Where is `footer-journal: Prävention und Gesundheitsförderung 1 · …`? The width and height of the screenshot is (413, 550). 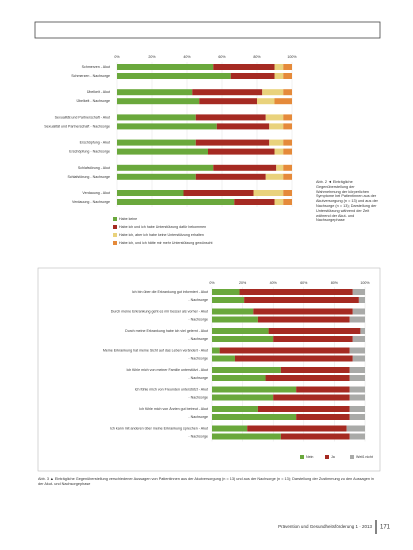
footer-journal: Prävention und Gesundheitsförderung 1 · … is located at coordinates (325, 526).